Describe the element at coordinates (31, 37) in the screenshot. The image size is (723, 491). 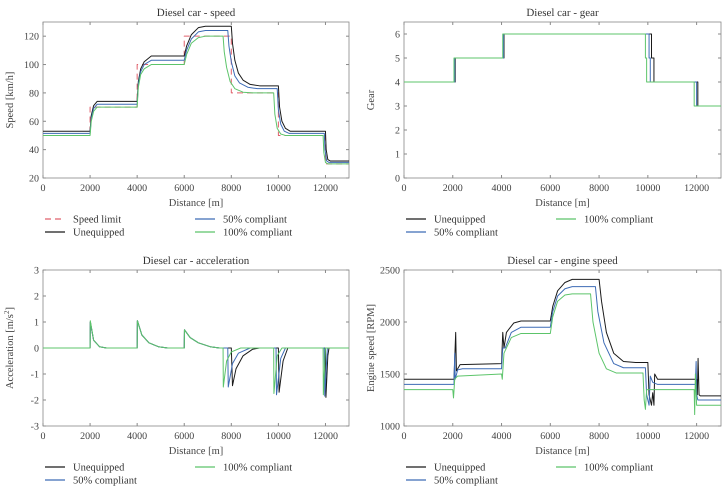
I see `y-tick-label: 120` at that location.